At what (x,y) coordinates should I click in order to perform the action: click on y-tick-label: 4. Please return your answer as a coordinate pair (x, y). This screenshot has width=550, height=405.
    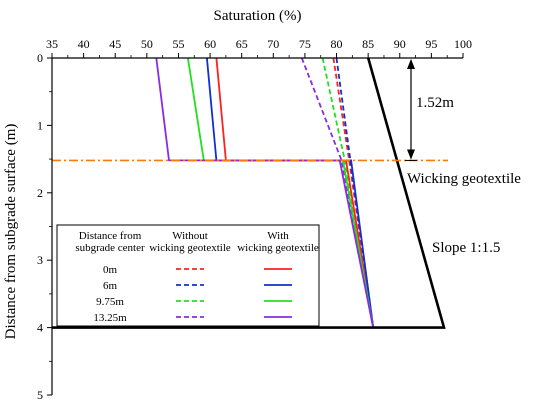
    Looking at the image, I should click on (40, 328).